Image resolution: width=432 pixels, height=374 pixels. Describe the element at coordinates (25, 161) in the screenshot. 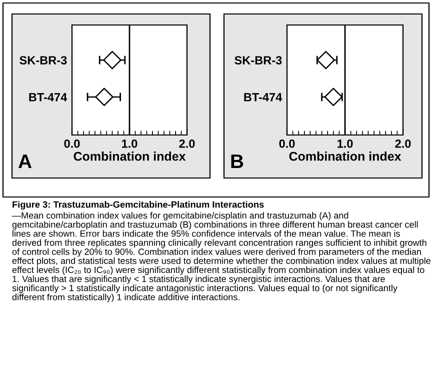

I see `text: A` at that location.